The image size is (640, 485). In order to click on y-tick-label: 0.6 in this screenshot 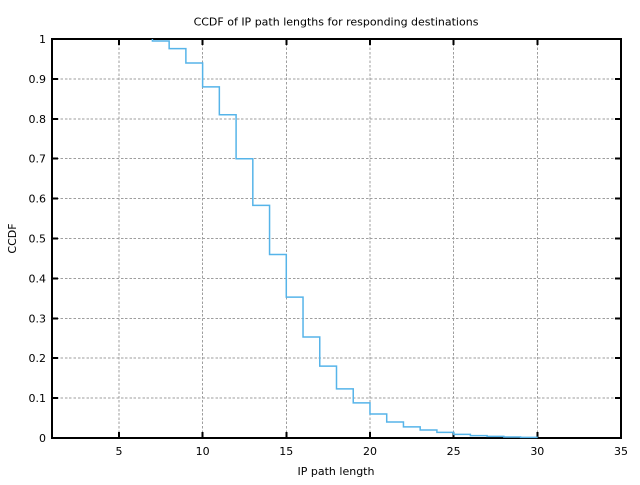, I will do `click(38, 199)`.